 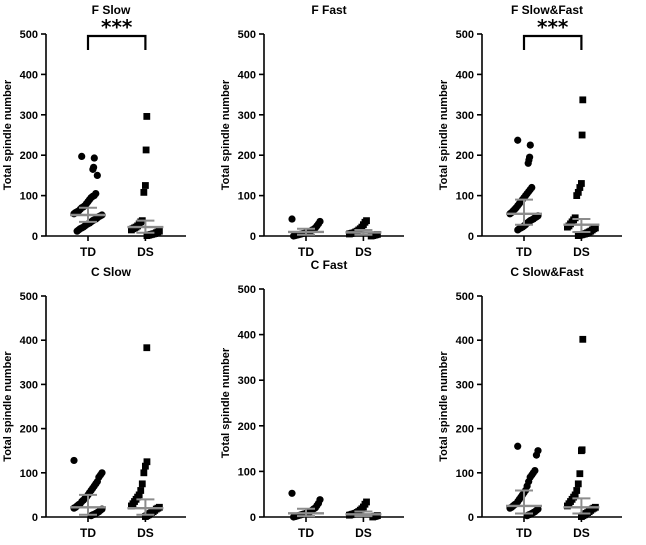 What do you see at coordinates (329, 265) in the screenshot?
I see `panel-title: C Fast` at bounding box center [329, 265].